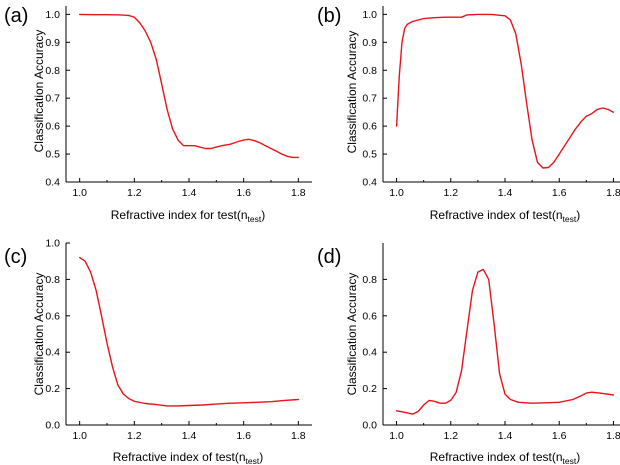 Image resolution: width=620 pixels, height=465 pixels. I want to click on series-line-d, so click(505, 341).